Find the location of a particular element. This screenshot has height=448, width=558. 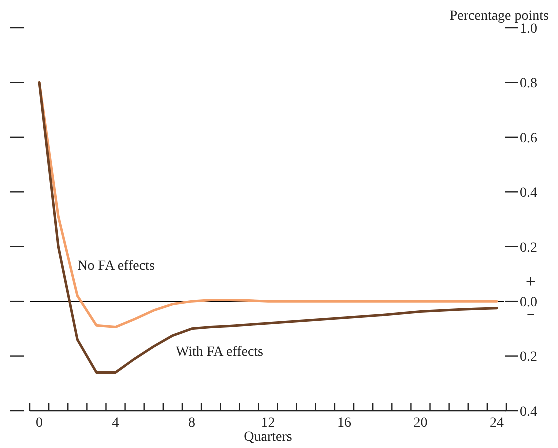

x-tick-label: 16 is located at coordinates (344, 423).